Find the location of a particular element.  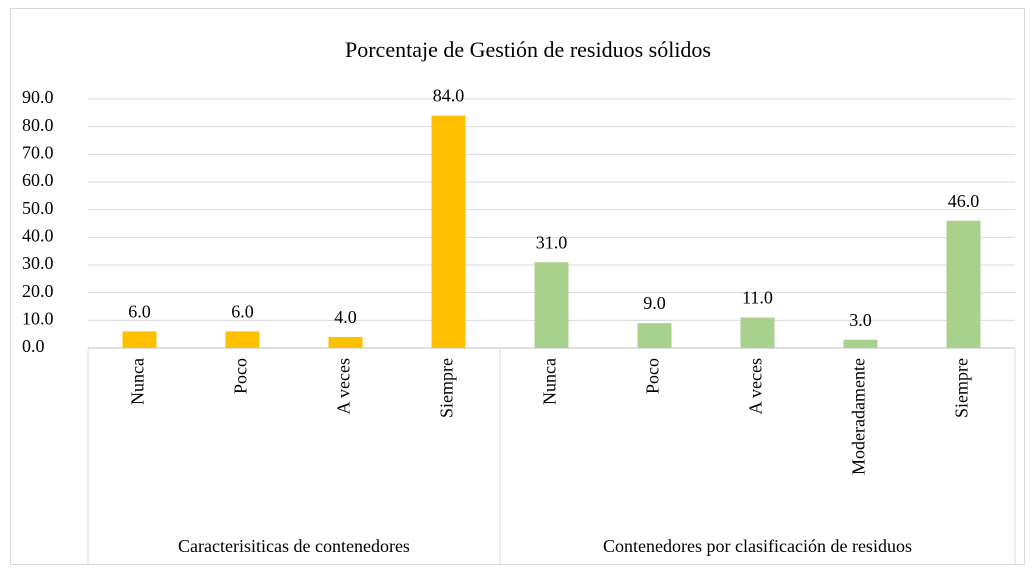

value-label: 46.0 is located at coordinates (964, 201).